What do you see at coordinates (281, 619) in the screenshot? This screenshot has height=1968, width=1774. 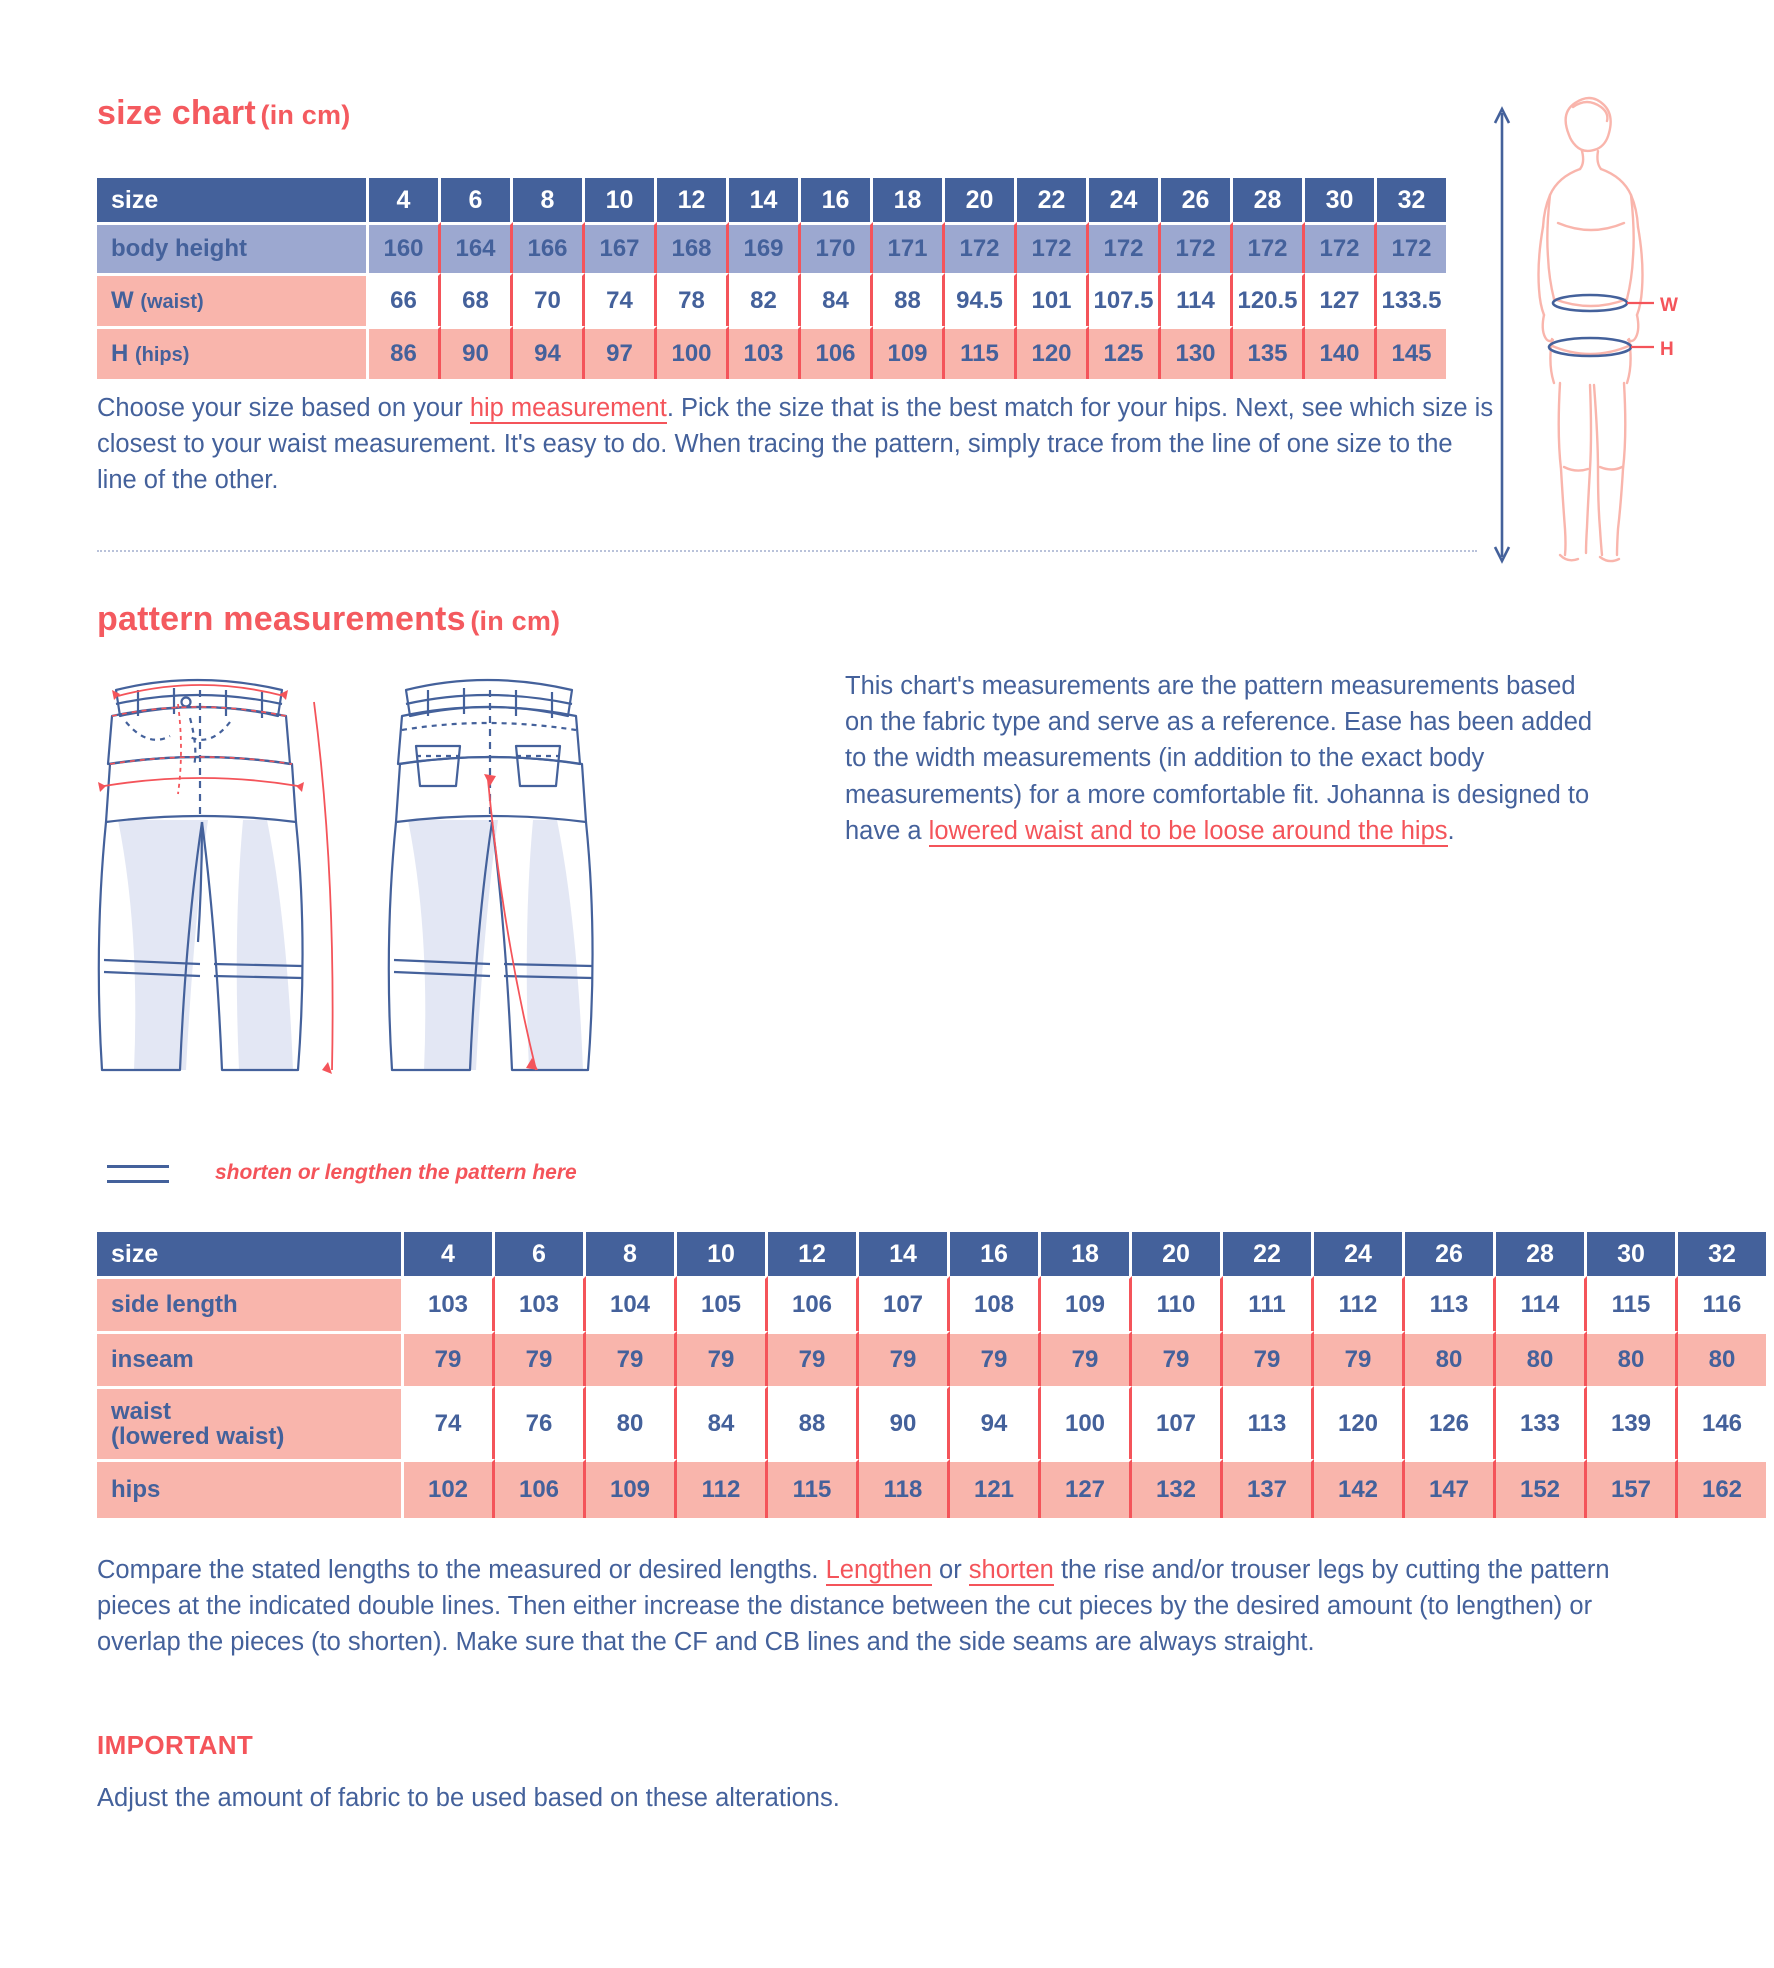 I see `pattern-measurements-title: pattern measurements` at bounding box center [281, 619].